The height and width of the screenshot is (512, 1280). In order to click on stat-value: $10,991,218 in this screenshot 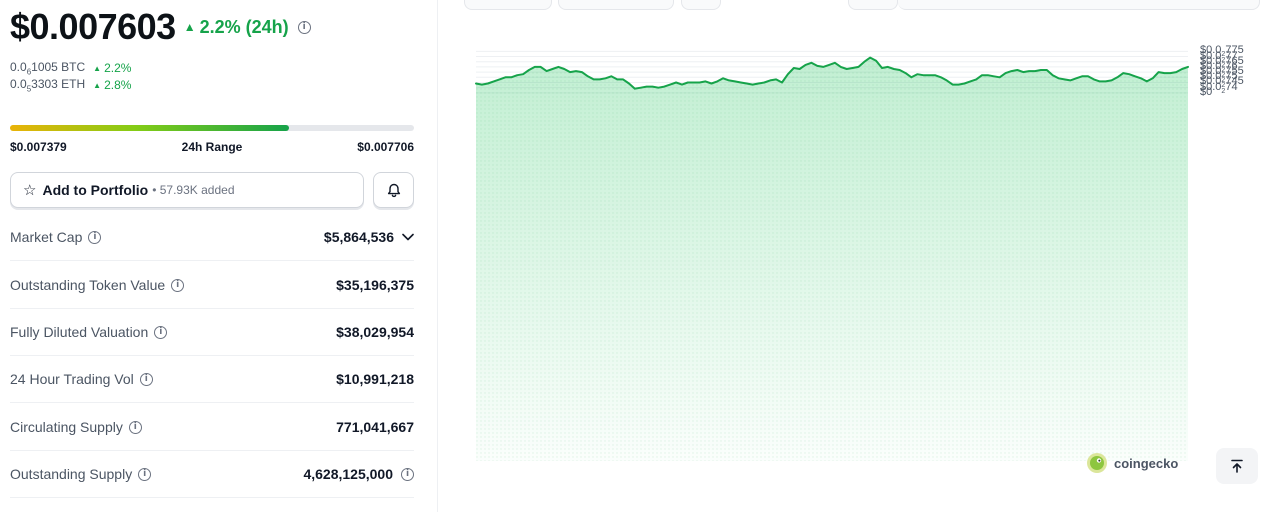, I will do `click(375, 379)`.